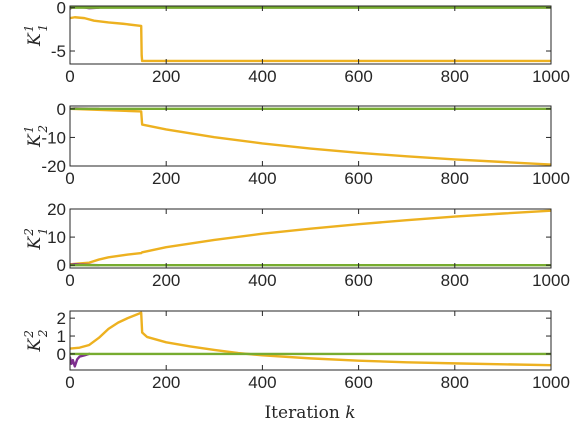 This screenshot has height=429, width=585. Describe the element at coordinates (309, 413) in the screenshot. I see `x-axis-label: Iteration k` at that location.